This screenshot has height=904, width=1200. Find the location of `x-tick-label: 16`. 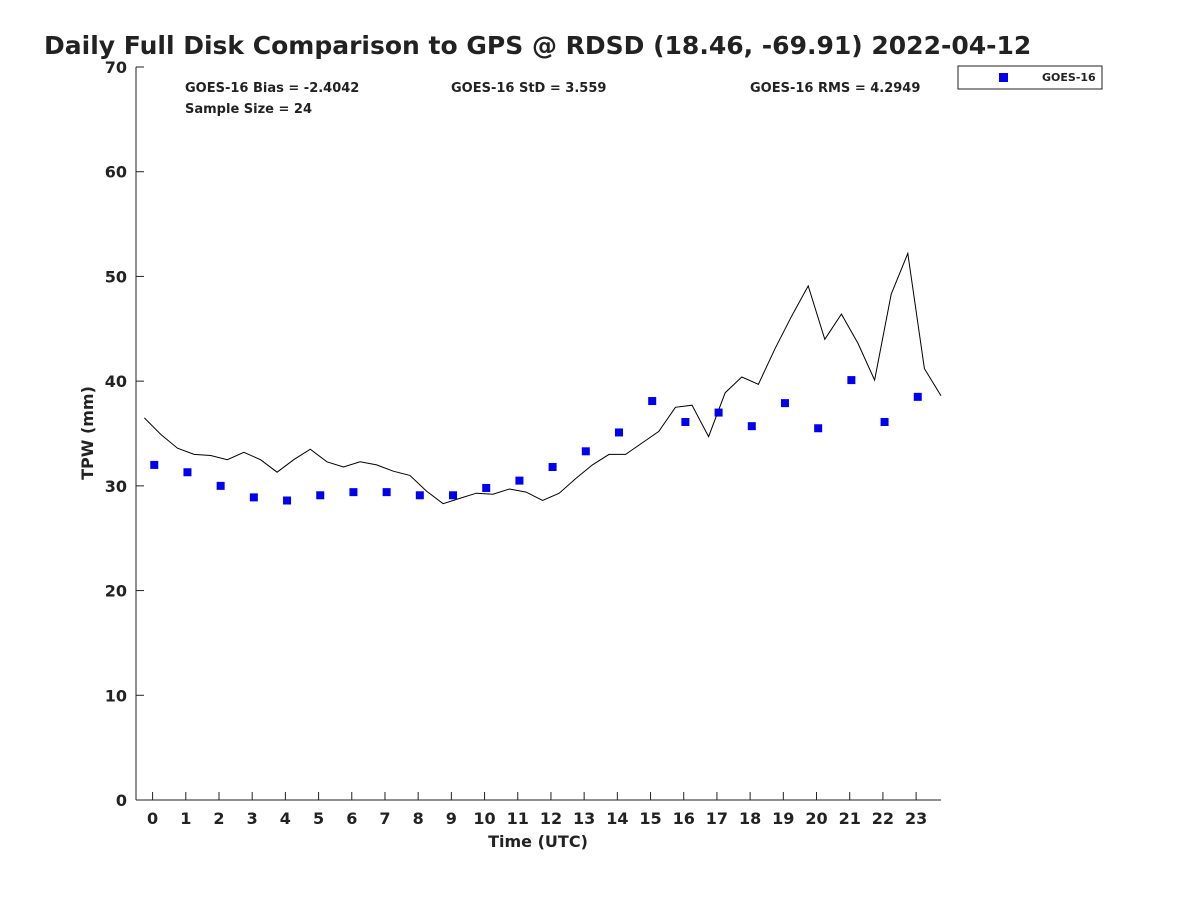

x-tick-label: 16 is located at coordinates (684, 818).